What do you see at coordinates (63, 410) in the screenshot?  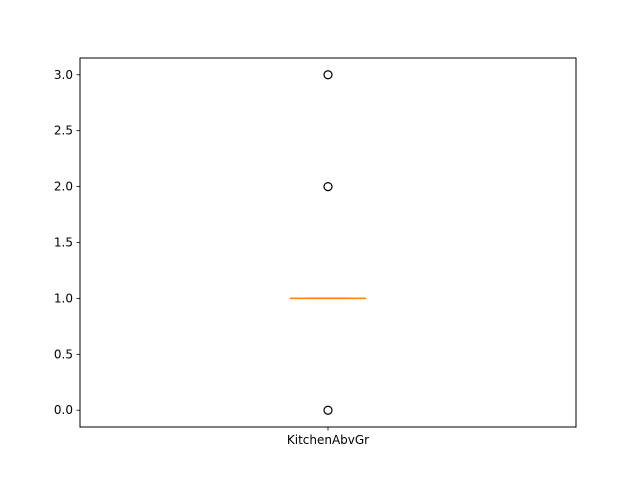 I see `y-tick-label: 0.0` at bounding box center [63, 410].